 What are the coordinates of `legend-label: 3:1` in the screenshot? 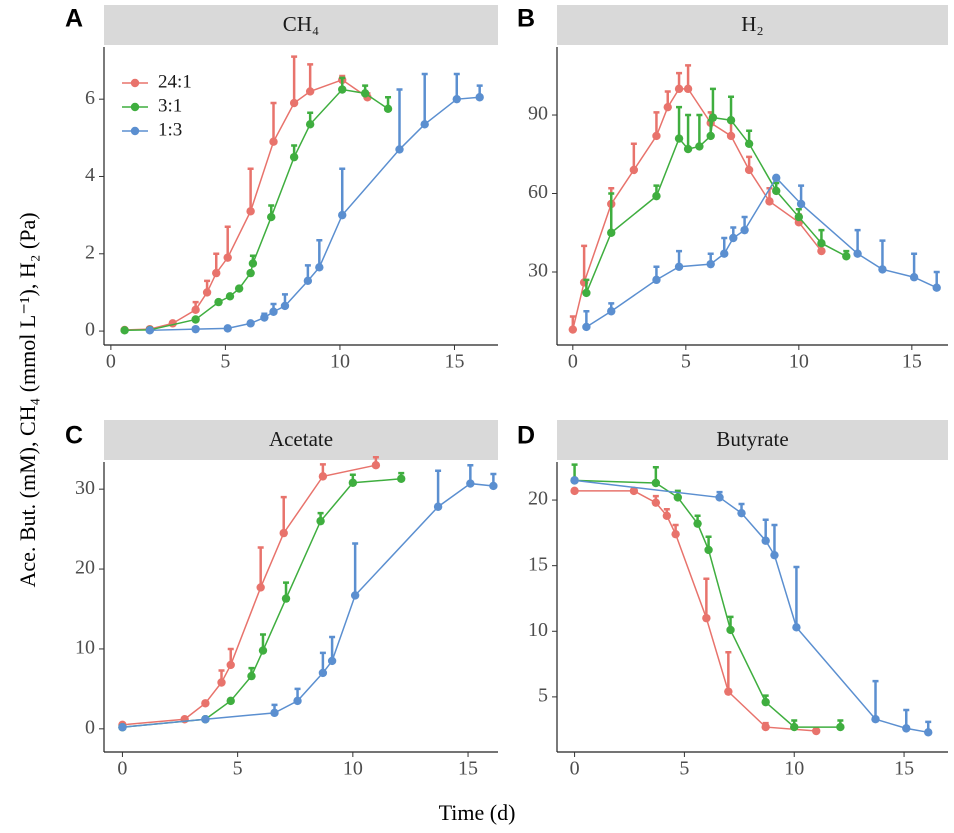 It's located at (170, 105).